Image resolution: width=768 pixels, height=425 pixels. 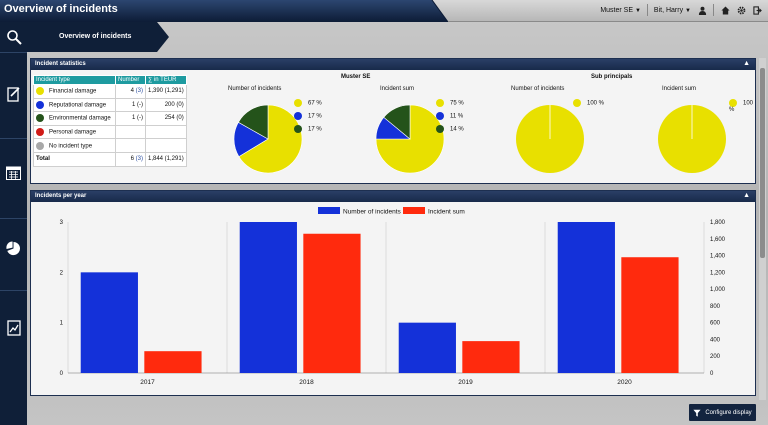 I want to click on panel-header: Incident statistics ▲, so click(x=393, y=64).